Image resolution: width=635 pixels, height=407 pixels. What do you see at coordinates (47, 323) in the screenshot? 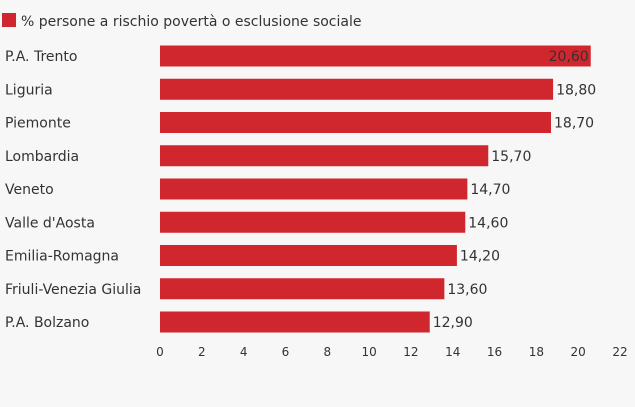
I see `category-label: P.A. Bolzano` at bounding box center [47, 323].